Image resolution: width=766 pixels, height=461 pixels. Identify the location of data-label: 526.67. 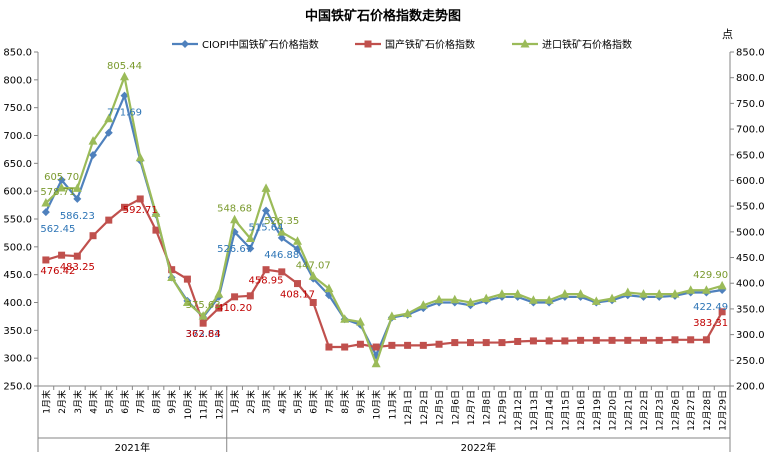
(234, 249).